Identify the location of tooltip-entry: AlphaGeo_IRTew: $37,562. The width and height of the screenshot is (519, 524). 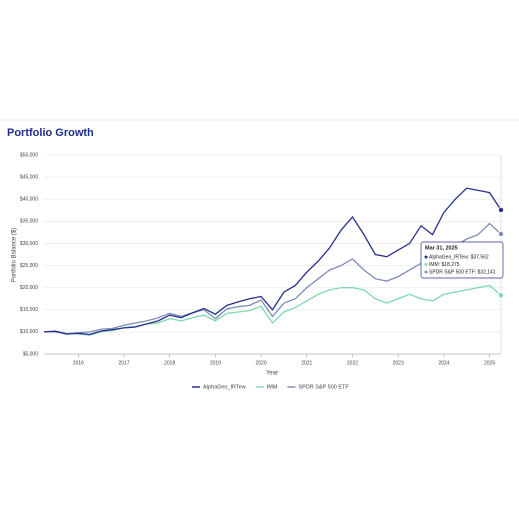
(459, 257).